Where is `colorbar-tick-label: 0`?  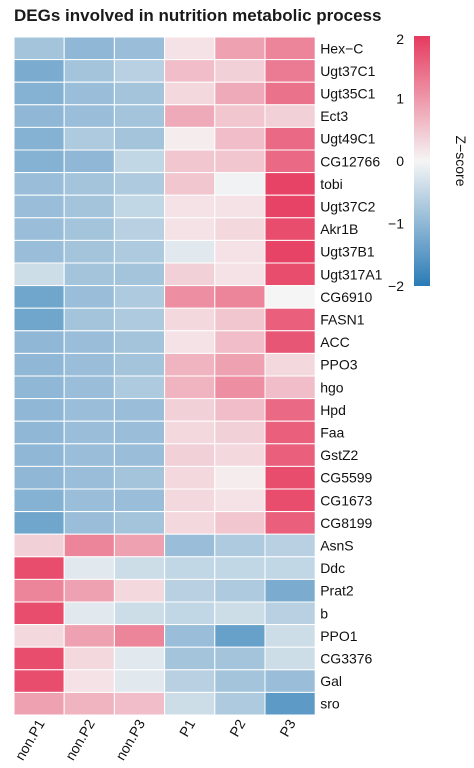 colorbar-tick-label: 0 is located at coordinates (400, 161).